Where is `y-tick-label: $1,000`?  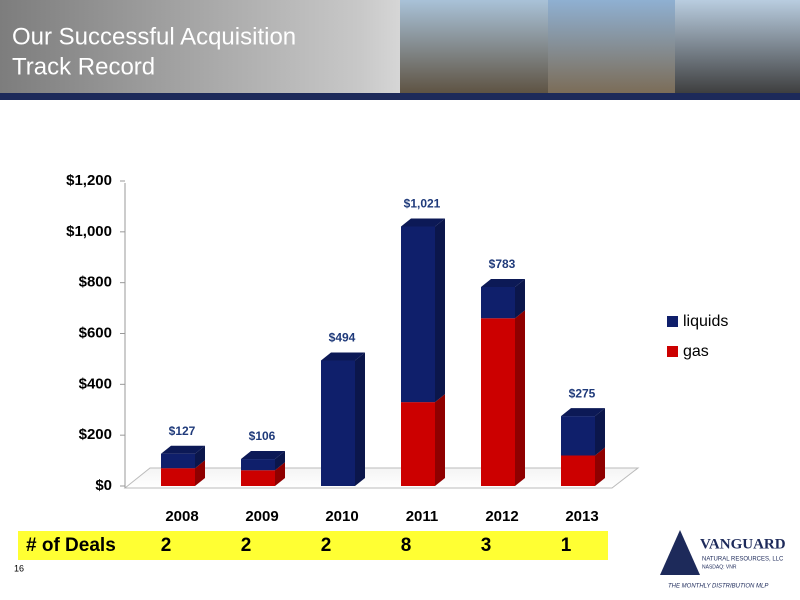
y-tick-label: $1,000 is located at coordinates (89, 231).